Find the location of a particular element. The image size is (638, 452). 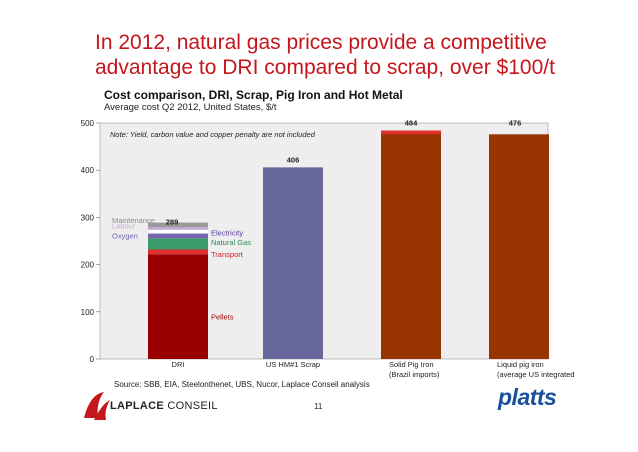

segment-label-labour: Labour is located at coordinates (124, 225).